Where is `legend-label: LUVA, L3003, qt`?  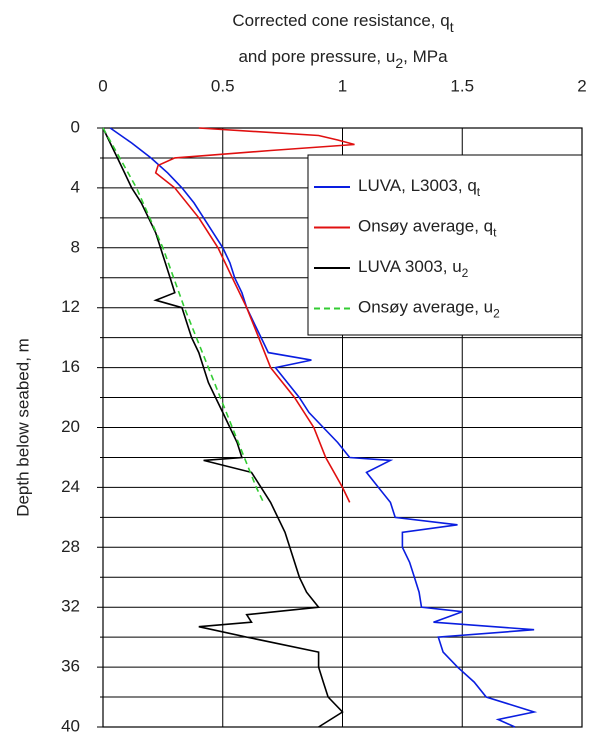
legend-label: LUVA, L3003, qt is located at coordinates (419, 187).